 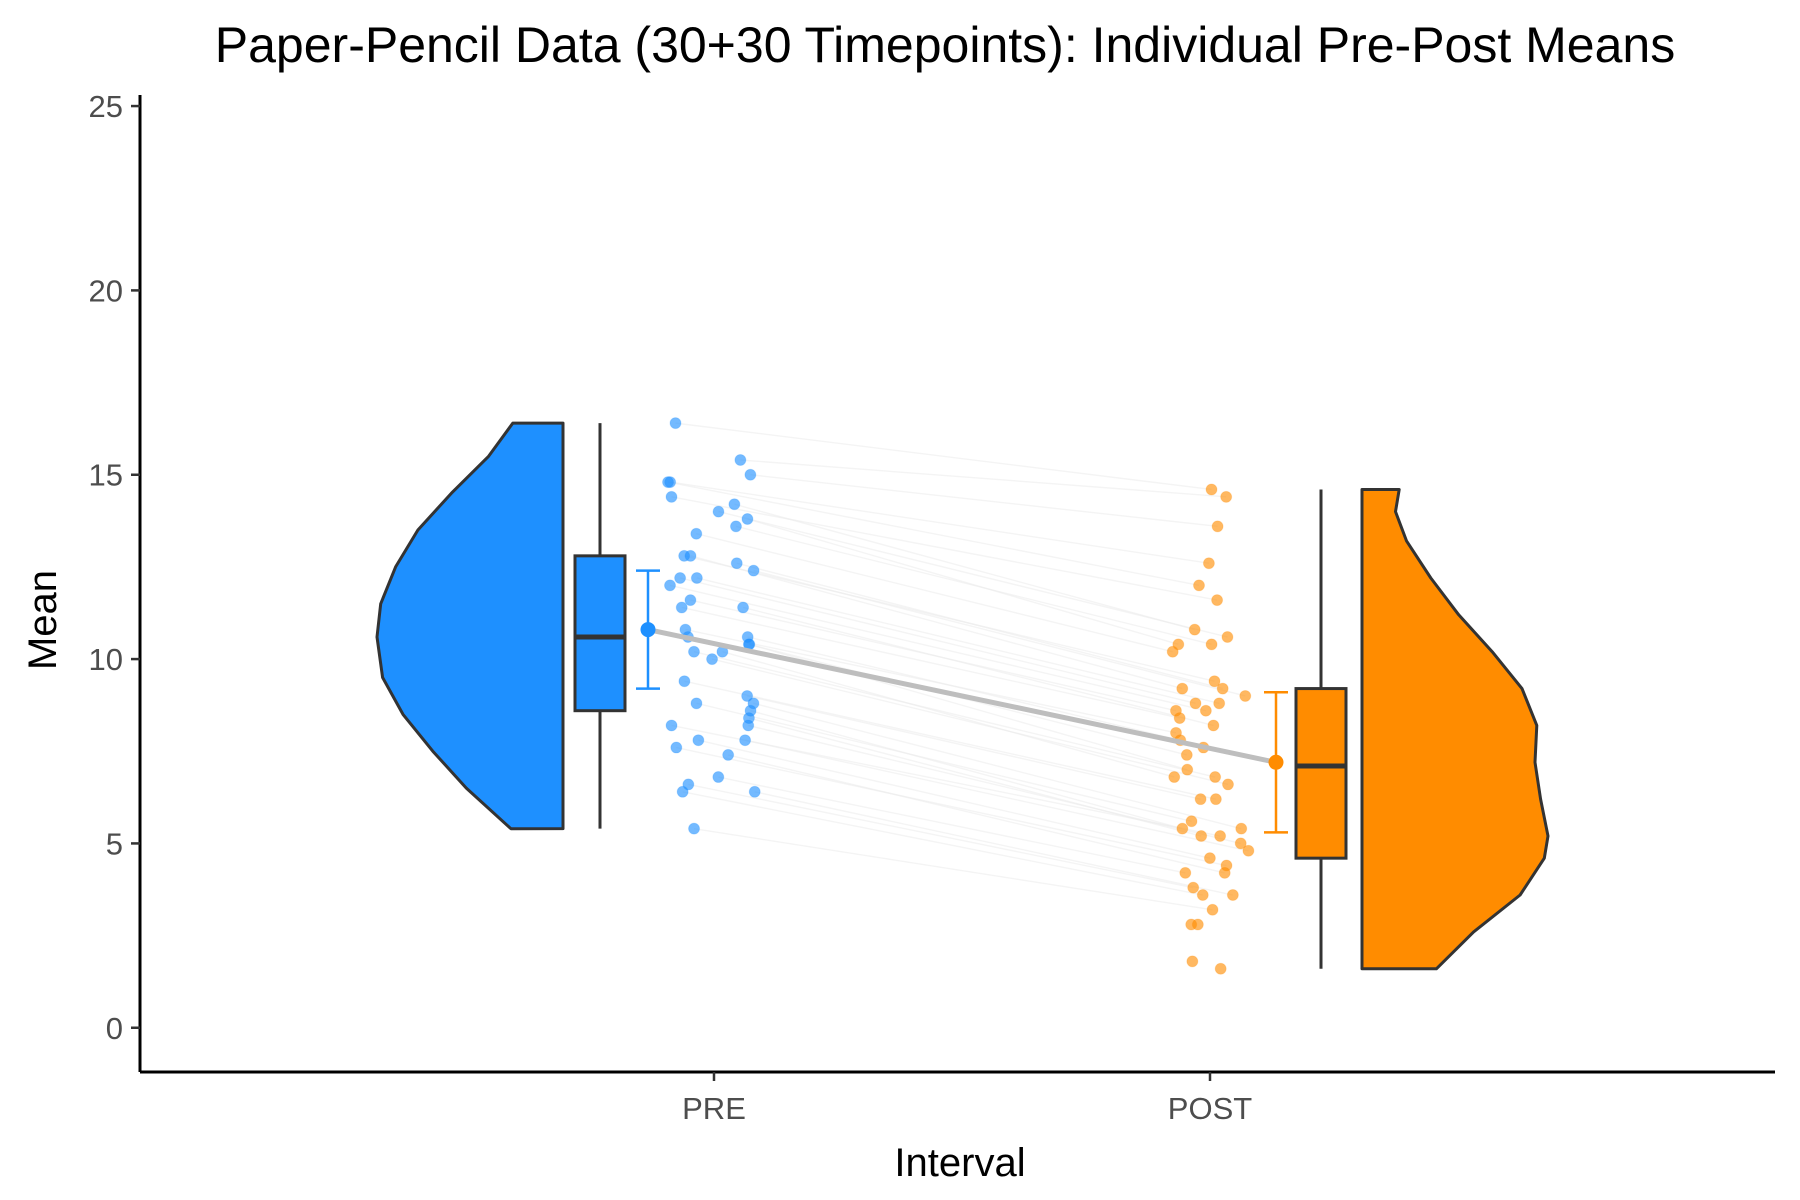 What do you see at coordinates (106, 106) in the screenshot?
I see `y-tick-label: 25` at bounding box center [106, 106].